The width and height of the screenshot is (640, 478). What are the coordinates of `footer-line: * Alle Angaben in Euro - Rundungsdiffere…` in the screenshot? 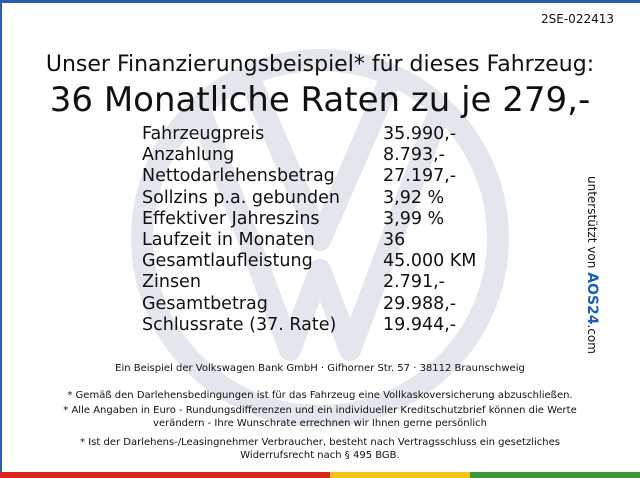 It's located at (320, 410).